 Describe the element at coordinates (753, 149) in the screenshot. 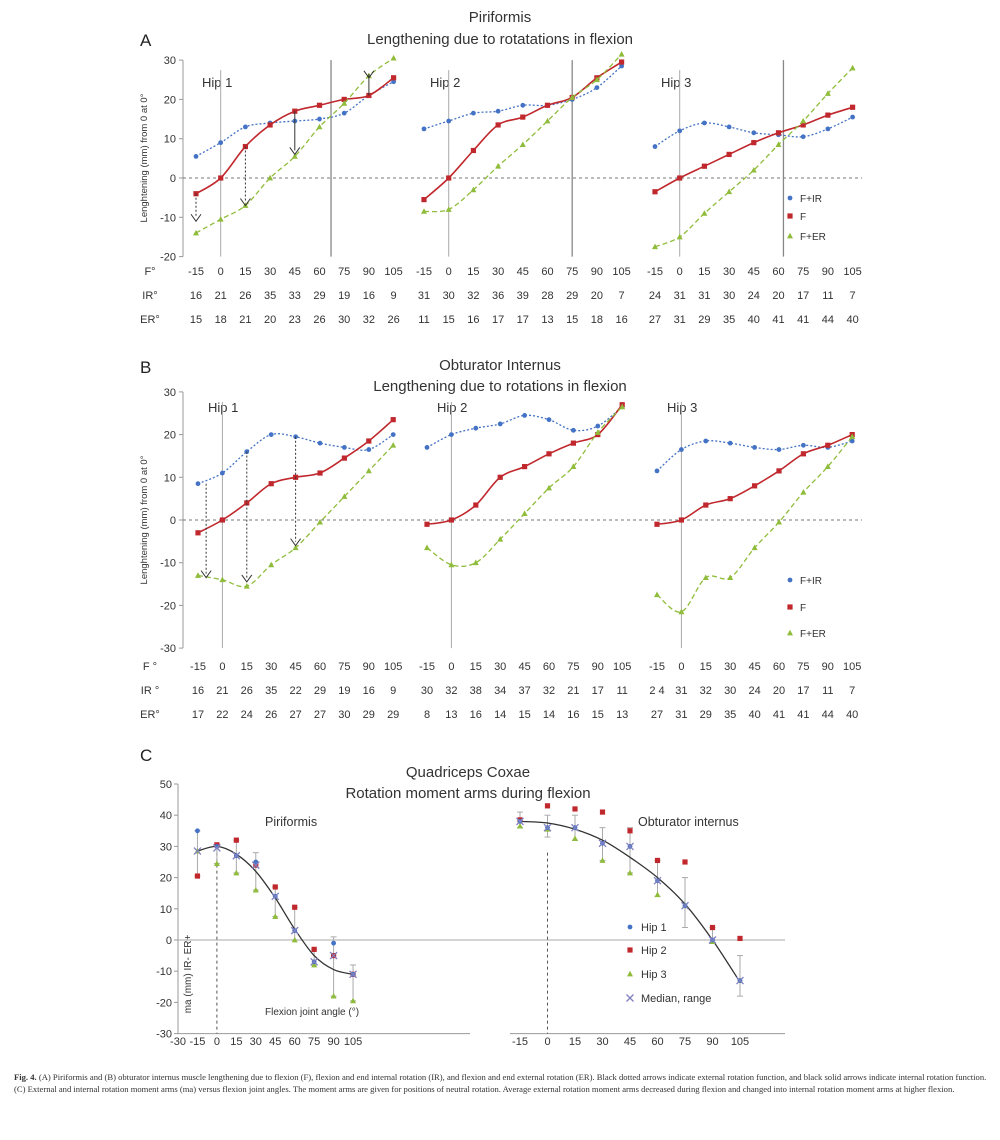

I see `f-trend-line` at that location.